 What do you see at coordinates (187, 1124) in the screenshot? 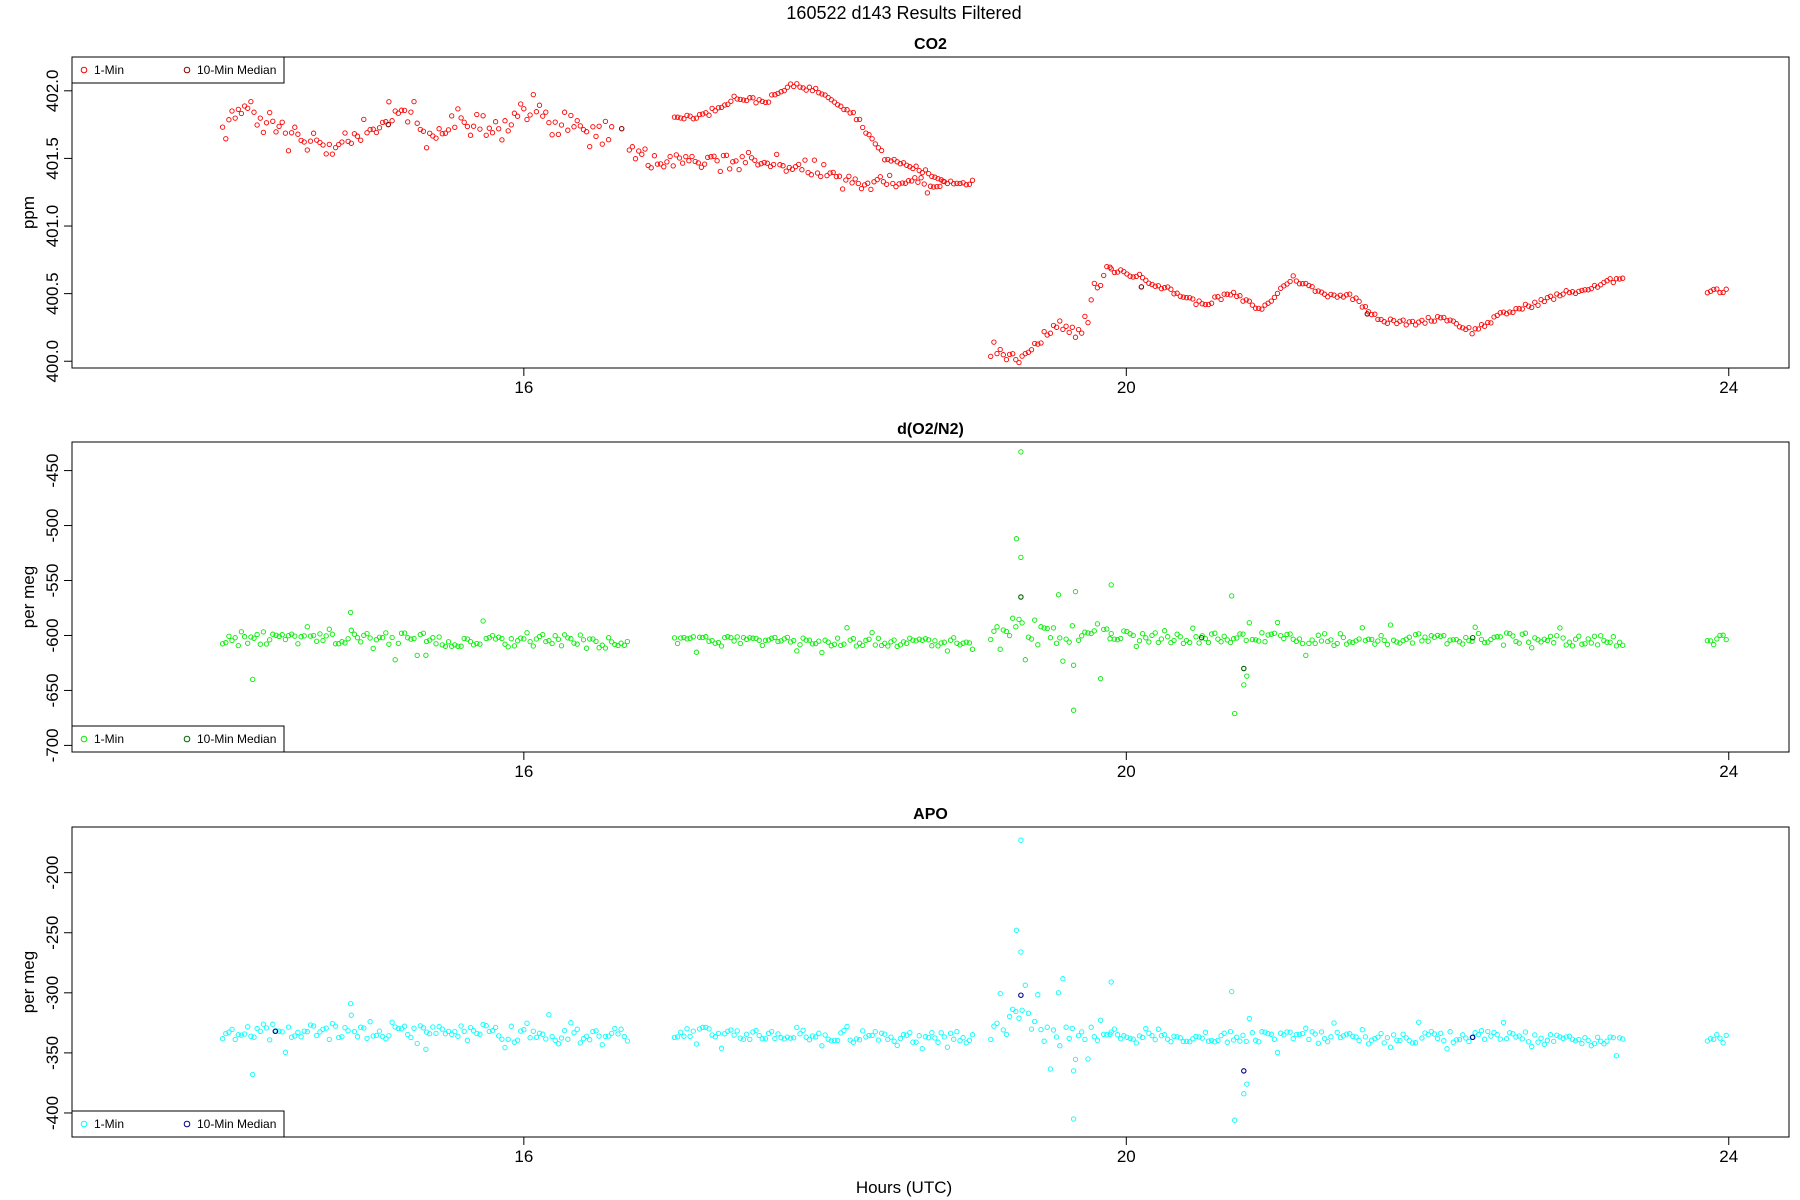
I see `legend-marker-10-min-median` at bounding box center [187, 1124].